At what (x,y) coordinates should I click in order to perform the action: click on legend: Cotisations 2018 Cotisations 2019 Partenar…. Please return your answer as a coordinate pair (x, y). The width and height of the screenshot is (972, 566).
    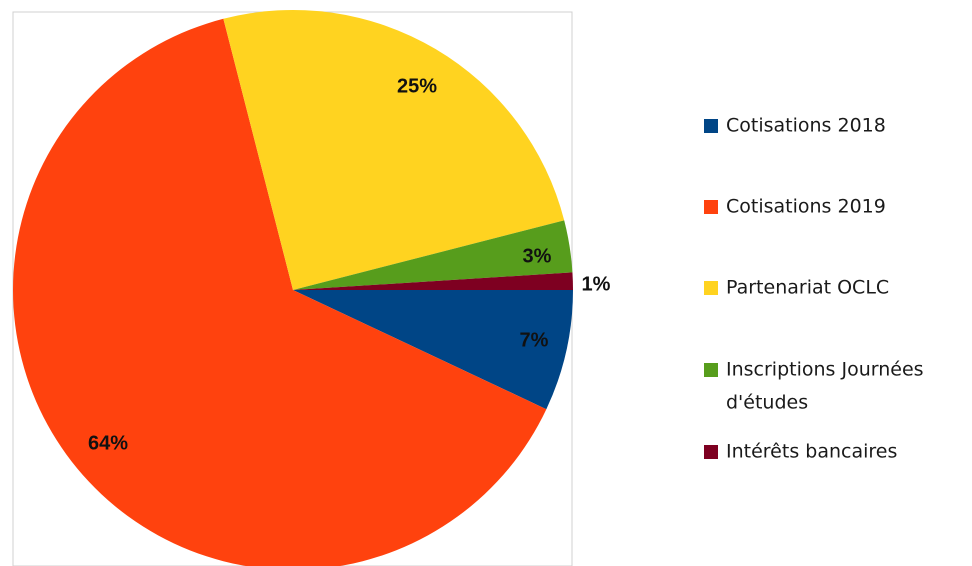
    Looking at the image, I should click on (814, 289).